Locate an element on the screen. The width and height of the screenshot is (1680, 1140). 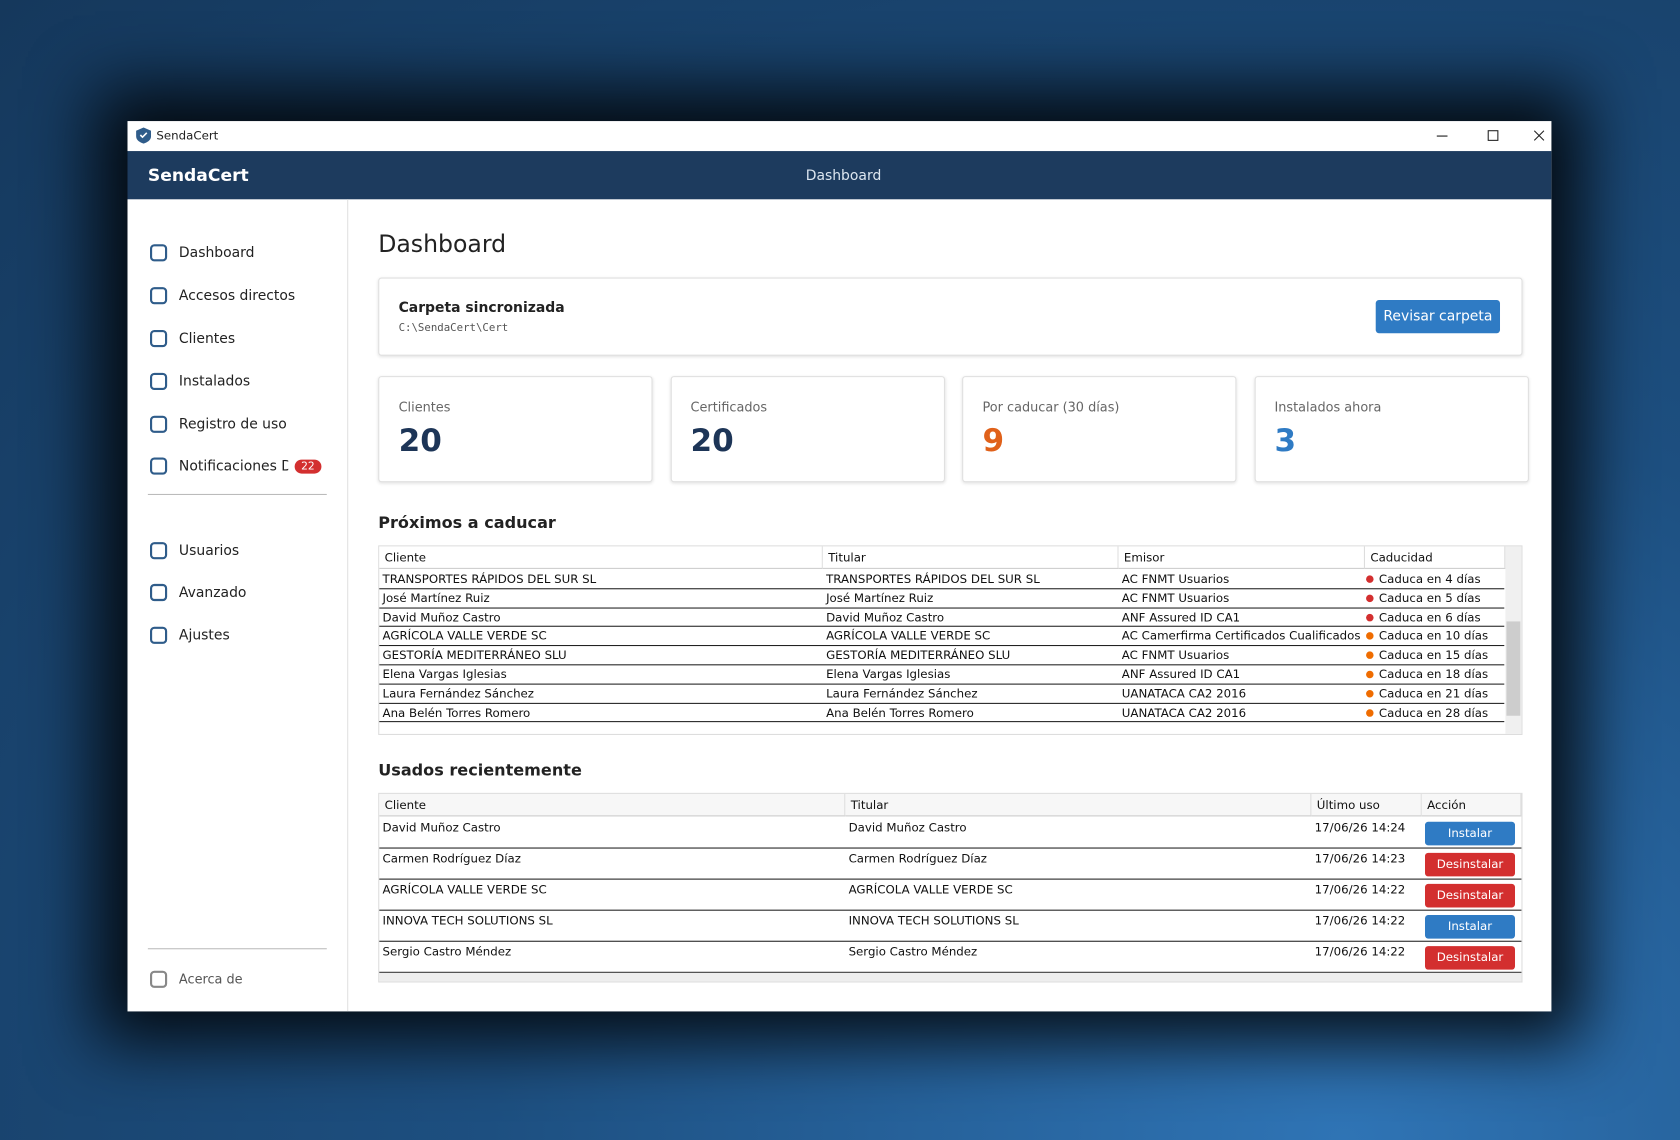
cell: 17/06/26 14:24 is located at coordinates (1360, 827).